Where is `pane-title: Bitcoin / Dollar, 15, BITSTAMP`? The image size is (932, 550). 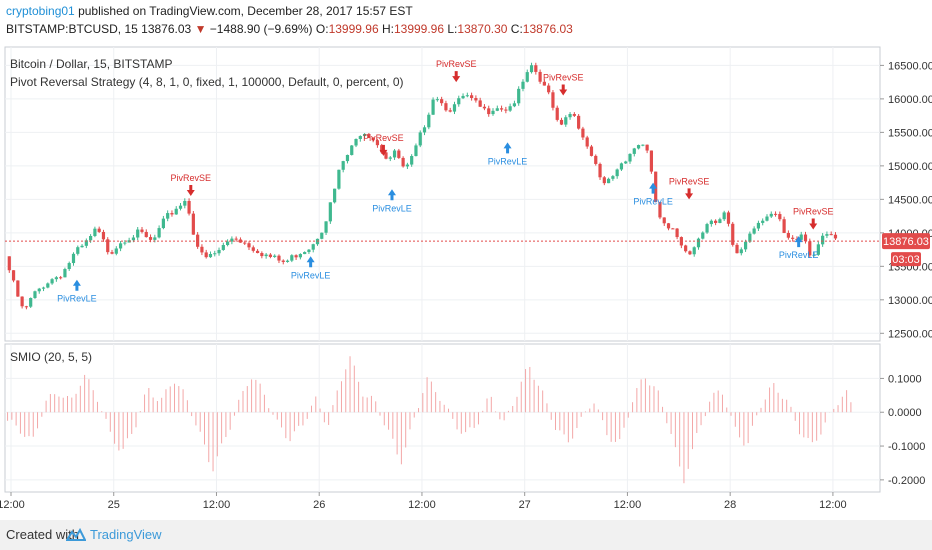
pane-title: Bitcoin / Dollar, 15, BITSTAMP is located at coordinates (91, 64).